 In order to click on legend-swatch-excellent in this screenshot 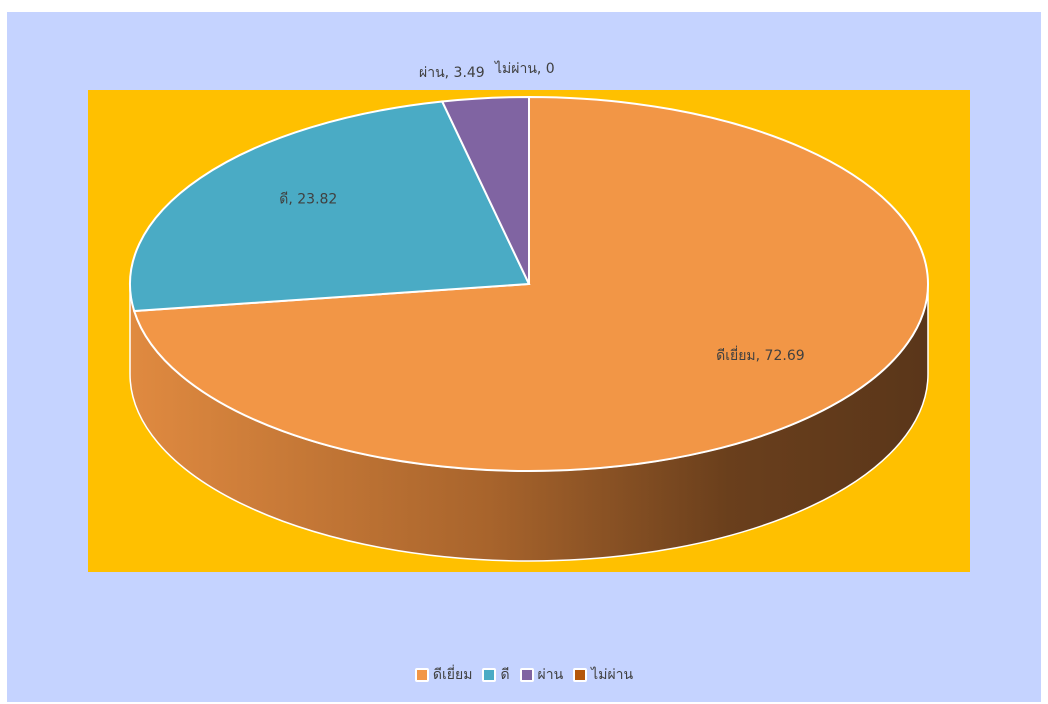, I will do `click(421, 675)`.